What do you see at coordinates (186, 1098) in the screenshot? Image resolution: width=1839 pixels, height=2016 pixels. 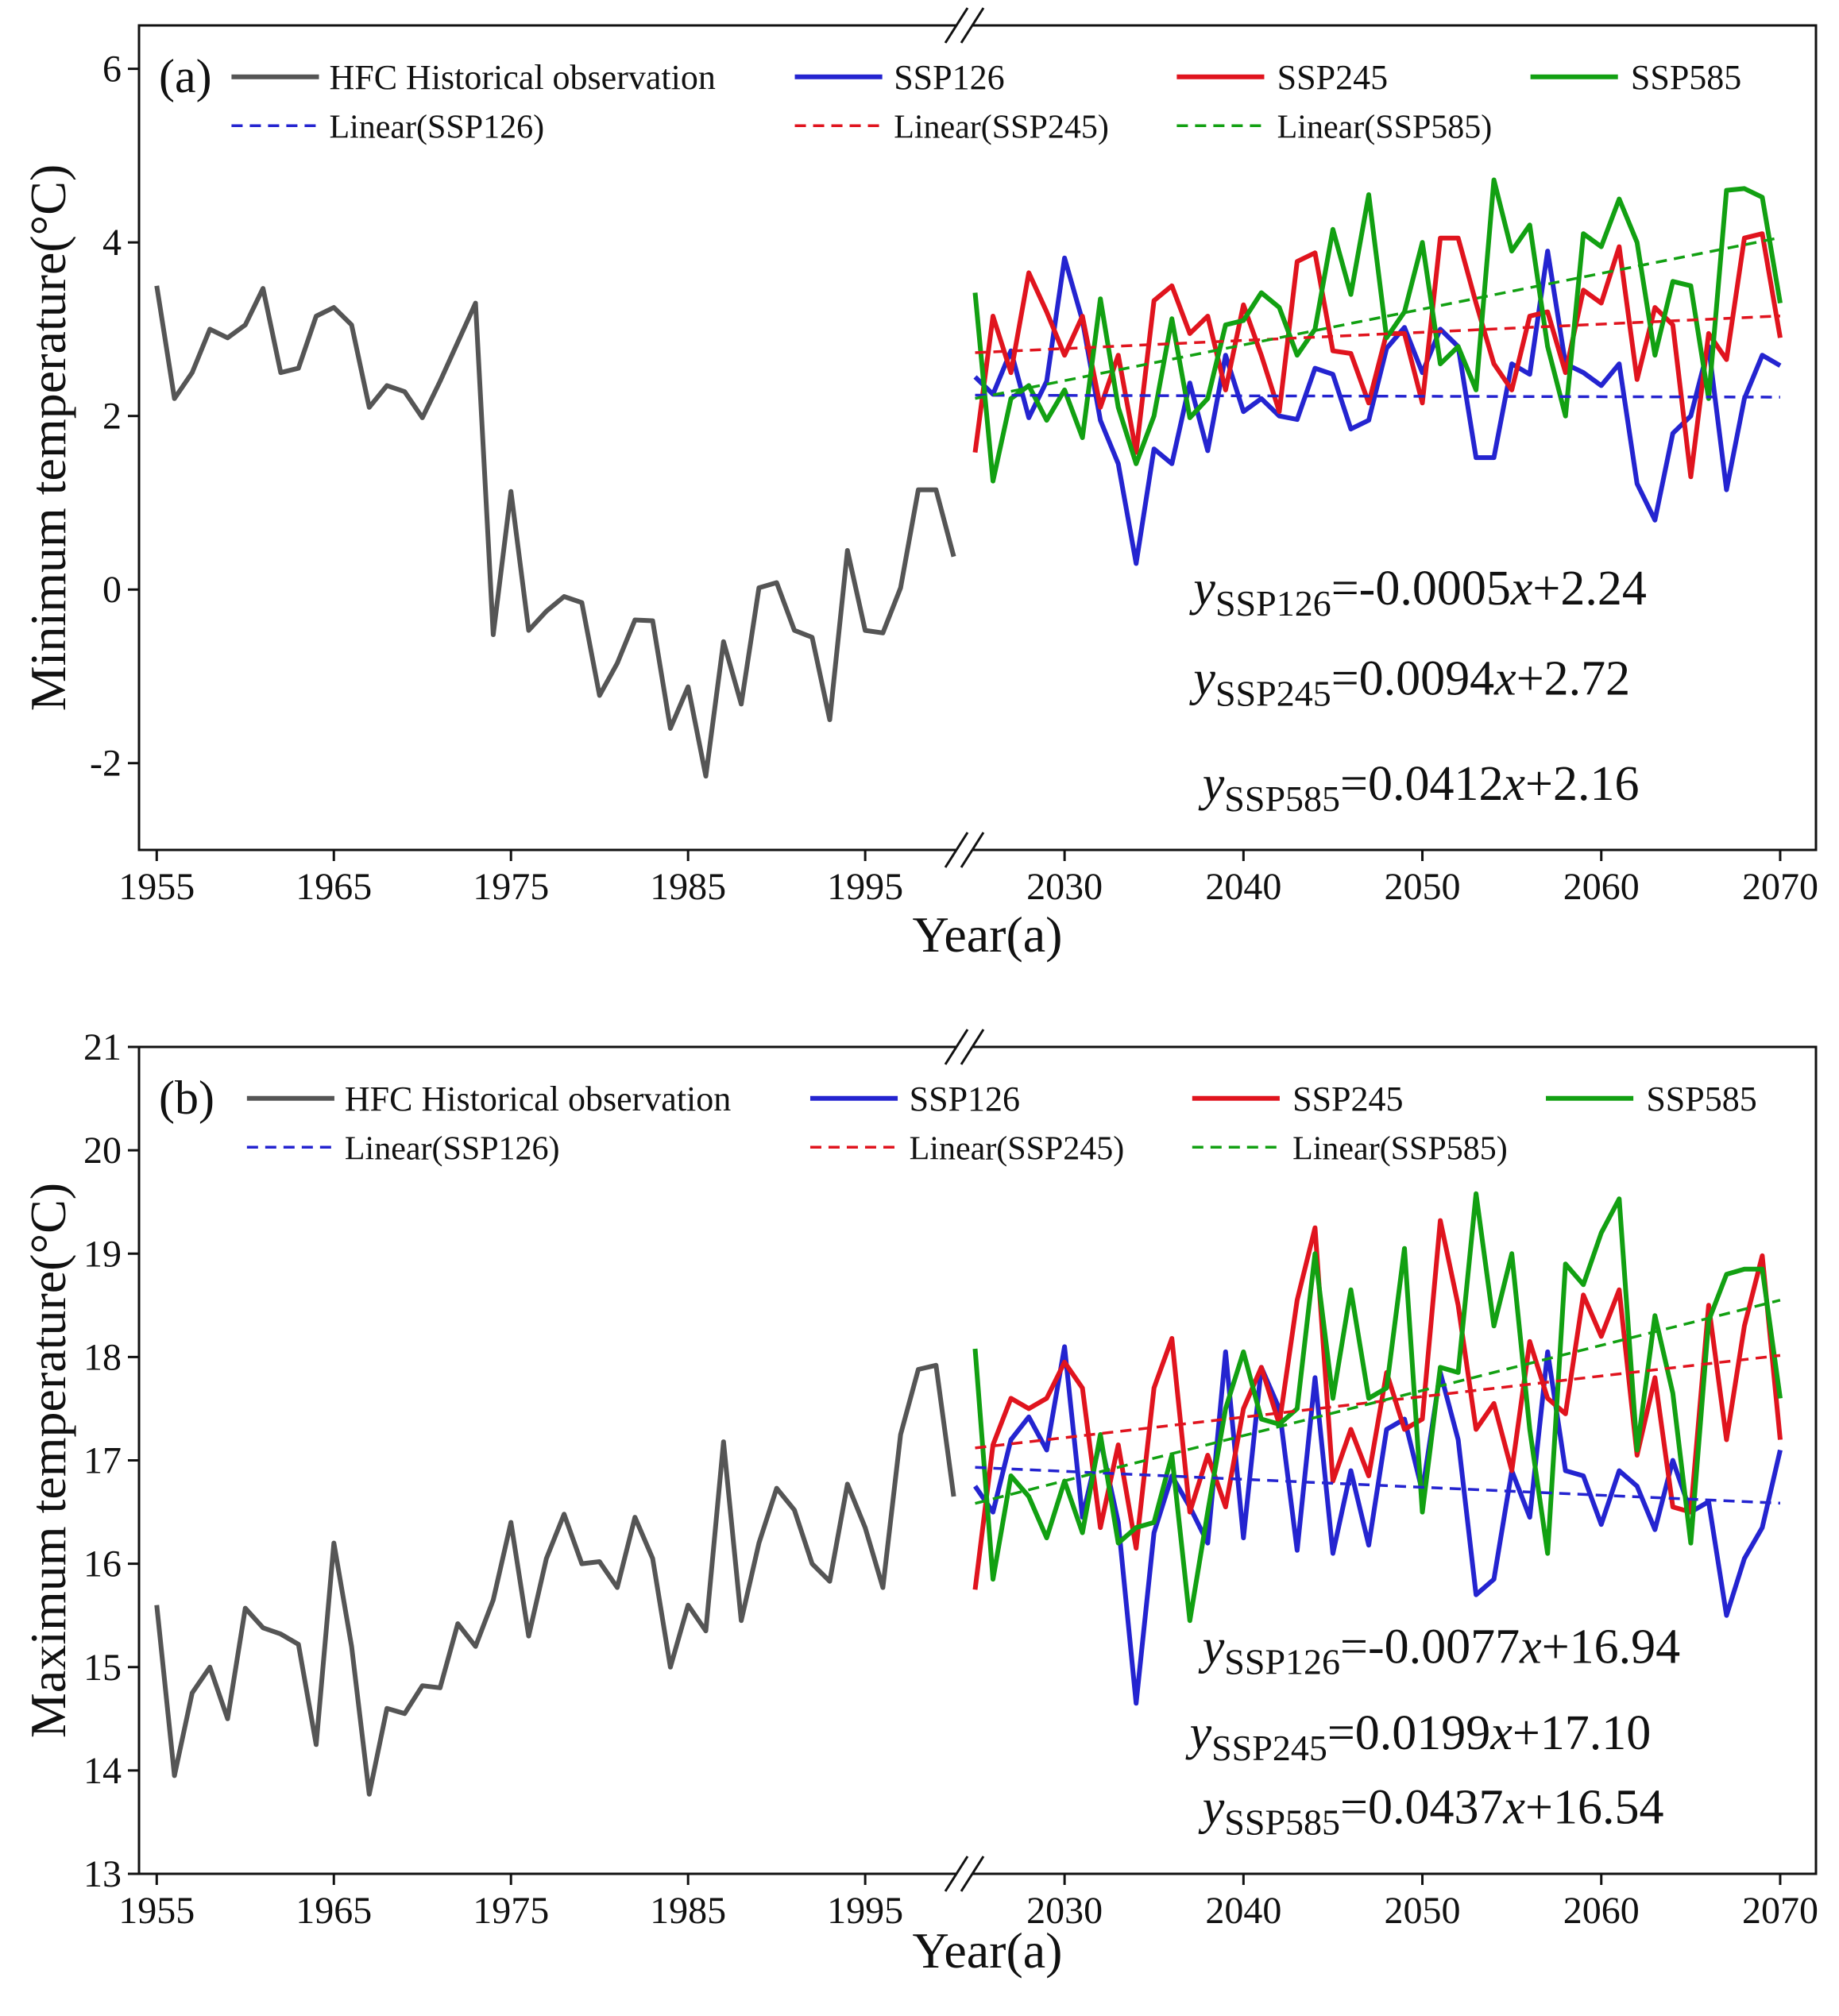 I see `panel-label: (b)` at bounding box center [186, 1098].